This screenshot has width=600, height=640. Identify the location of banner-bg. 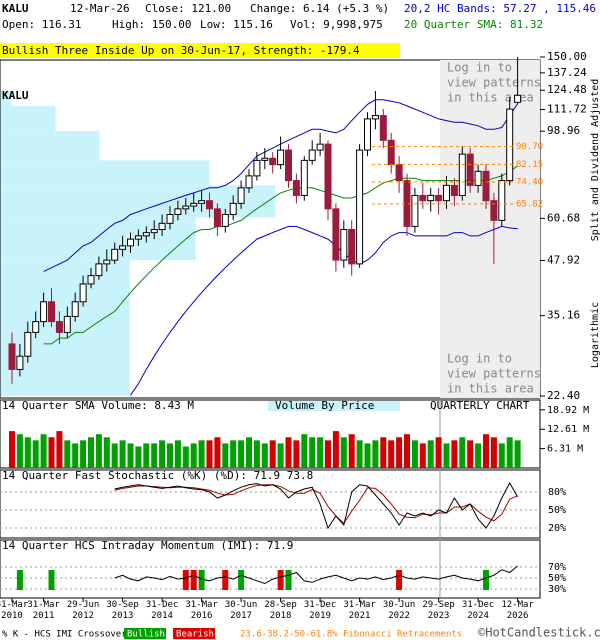
(200, 50).